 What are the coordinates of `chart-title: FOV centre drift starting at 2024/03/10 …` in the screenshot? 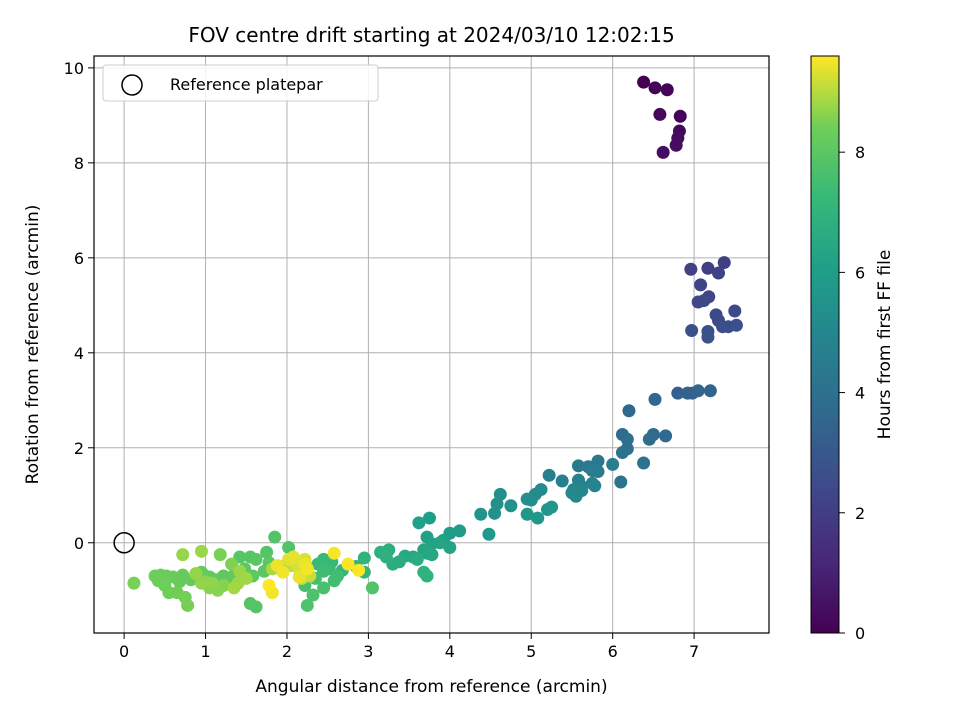 It's located at (431, 35).